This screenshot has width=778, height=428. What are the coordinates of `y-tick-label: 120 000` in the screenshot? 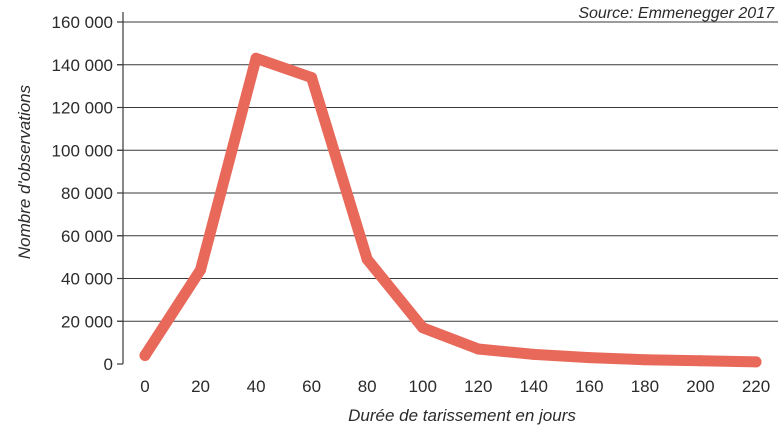 It's located at (82, 108).